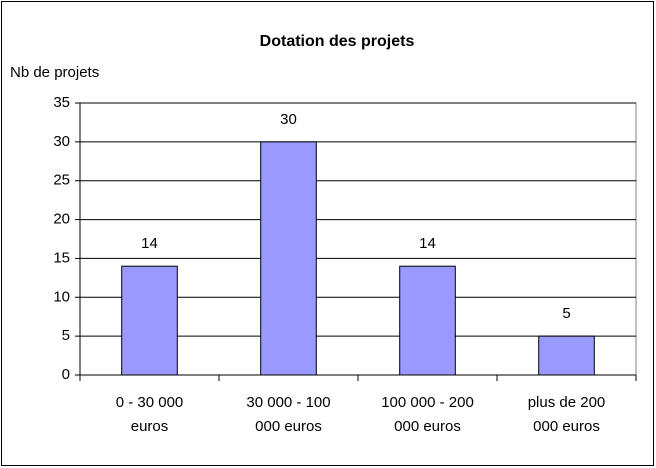 The image size is (656, 468). I want to click on y-tick-label: 20, so click(61, 219).